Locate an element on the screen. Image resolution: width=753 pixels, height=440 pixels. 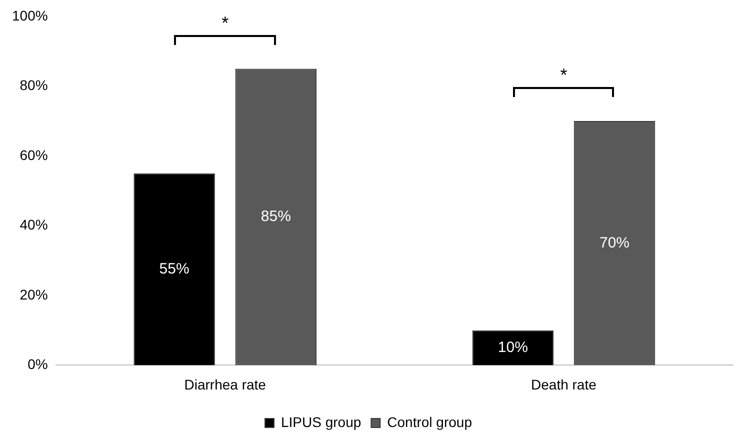
y-tick-label: 0% is located at coordinates (38, 364).